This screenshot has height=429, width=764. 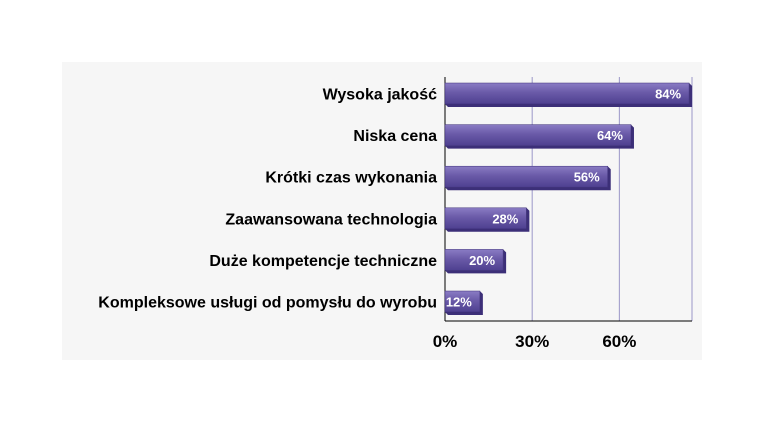 I want to click on category-label-5: Kompleksowe usługi od pomysłu do wyrobu, so click(x=267, y=303).